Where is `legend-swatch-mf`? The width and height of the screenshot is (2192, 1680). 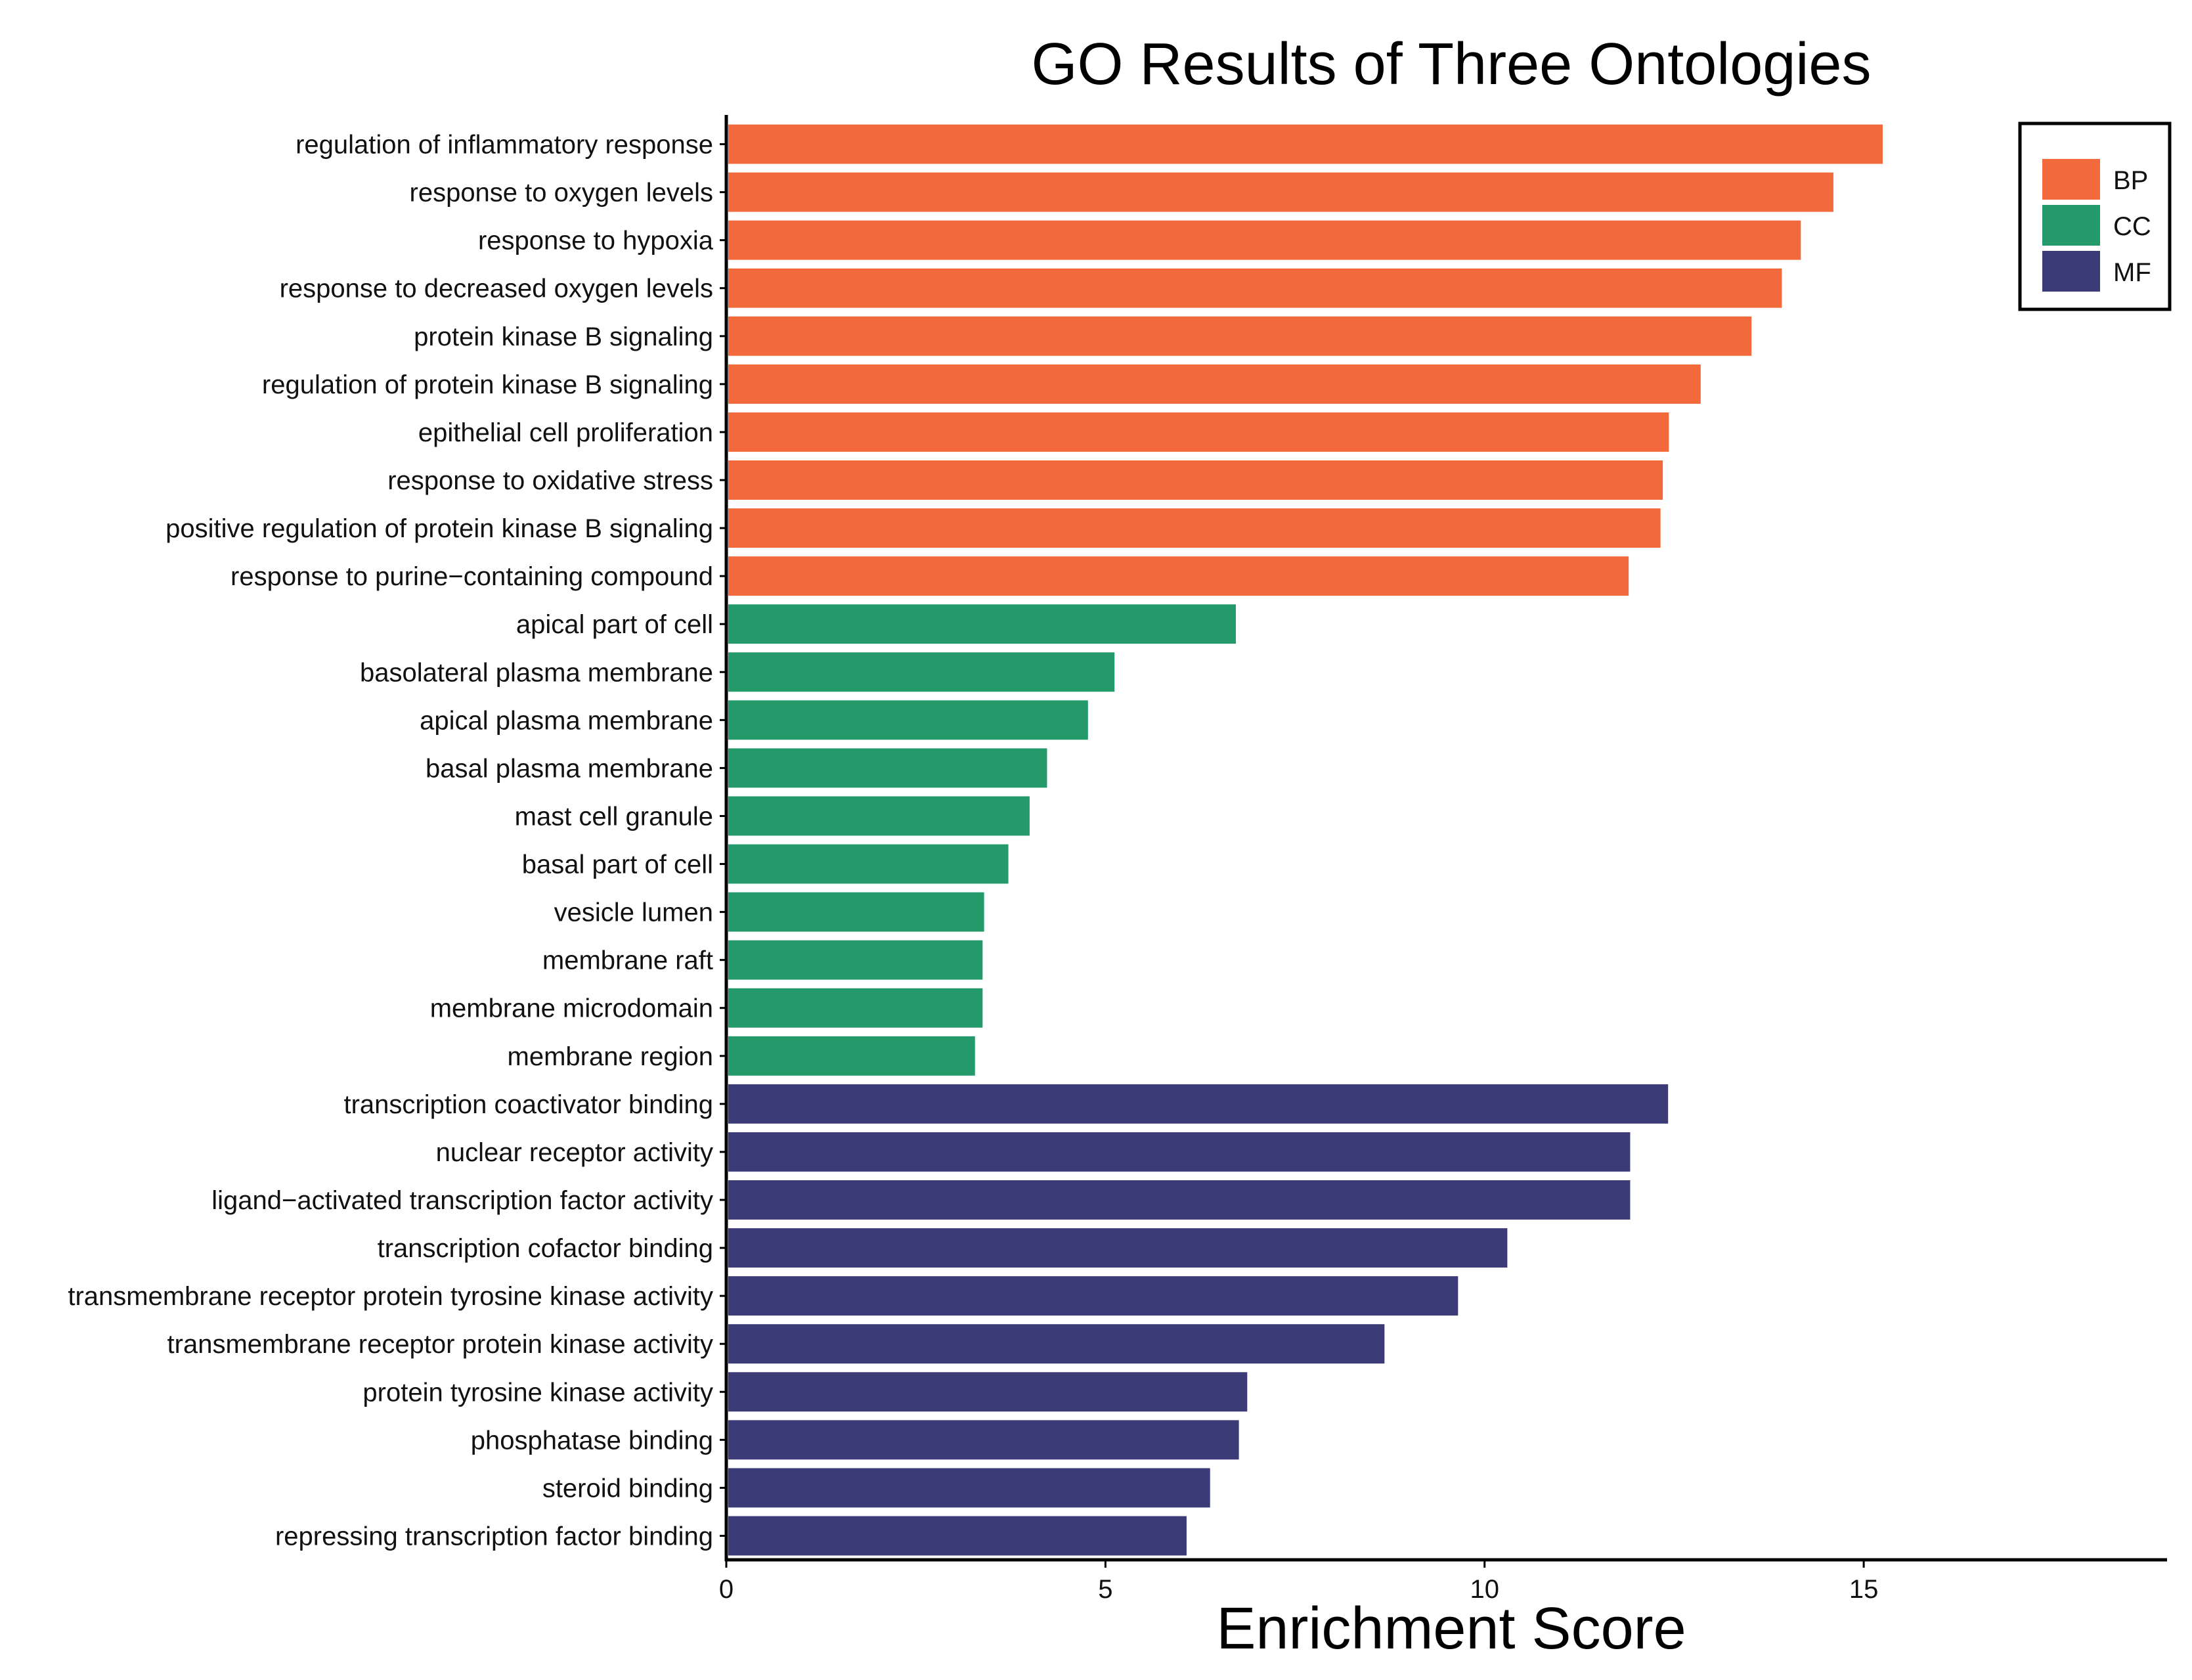
legend-swatch-mf is located at coordinates (2071, 271).